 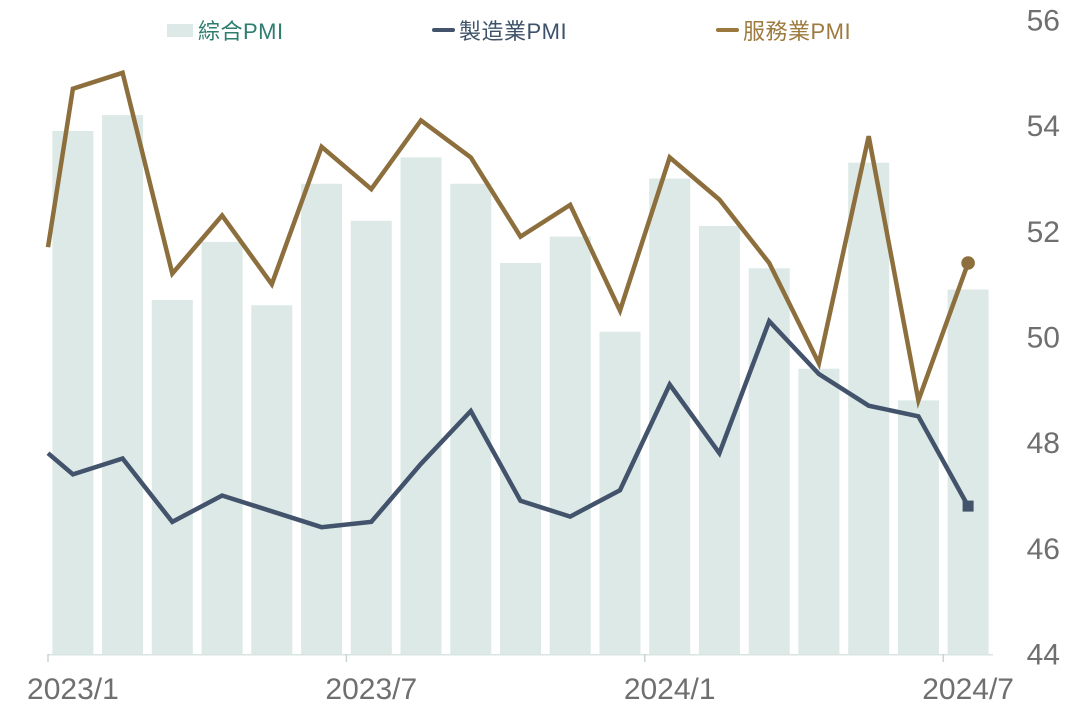 I want to click on composite-bar-2023/9, so click(x=471, y=419).